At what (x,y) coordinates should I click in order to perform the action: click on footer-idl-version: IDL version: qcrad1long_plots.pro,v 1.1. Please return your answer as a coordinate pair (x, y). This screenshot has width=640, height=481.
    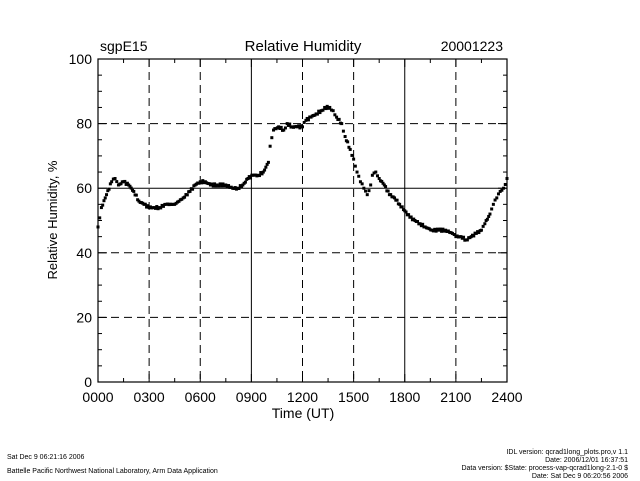
    Looking at the image, I should click on (567, 452).